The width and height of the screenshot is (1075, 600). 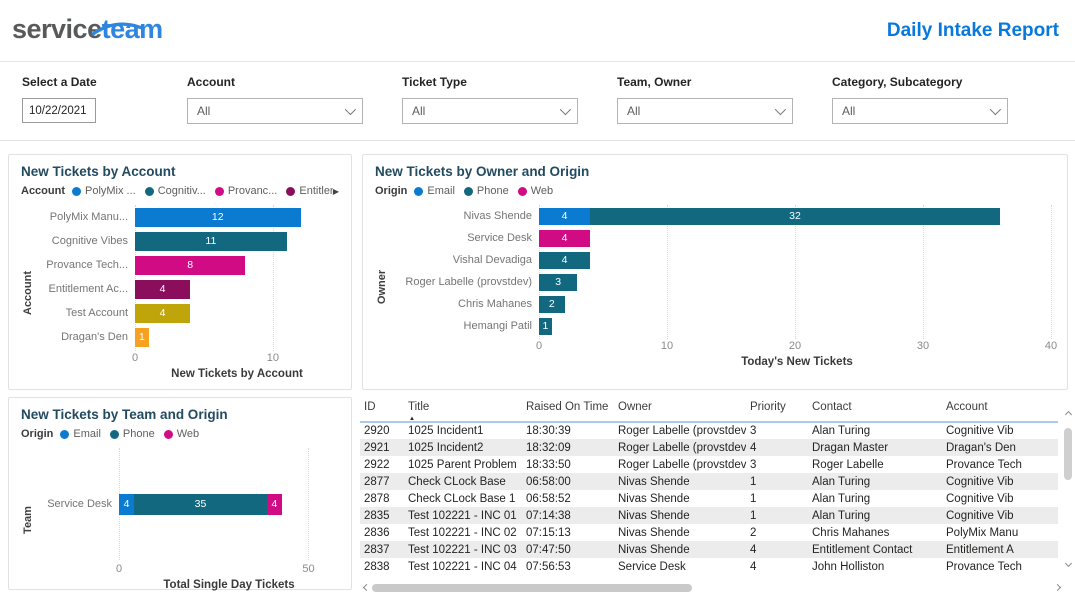 What do you see at coordinates (28, 519) in the screenshot?
I see `y-axis-title: Team` at bounding box center [28, 519].